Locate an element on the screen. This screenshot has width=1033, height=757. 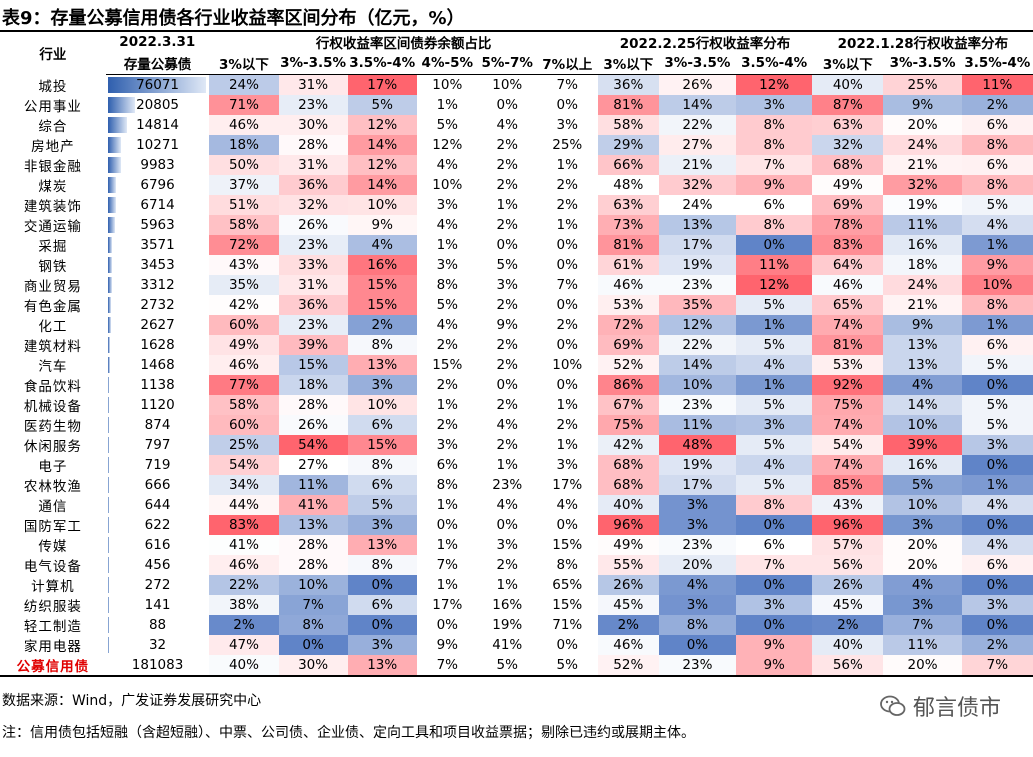
amount-cell: 1138 is located at coordinates (158, 385).